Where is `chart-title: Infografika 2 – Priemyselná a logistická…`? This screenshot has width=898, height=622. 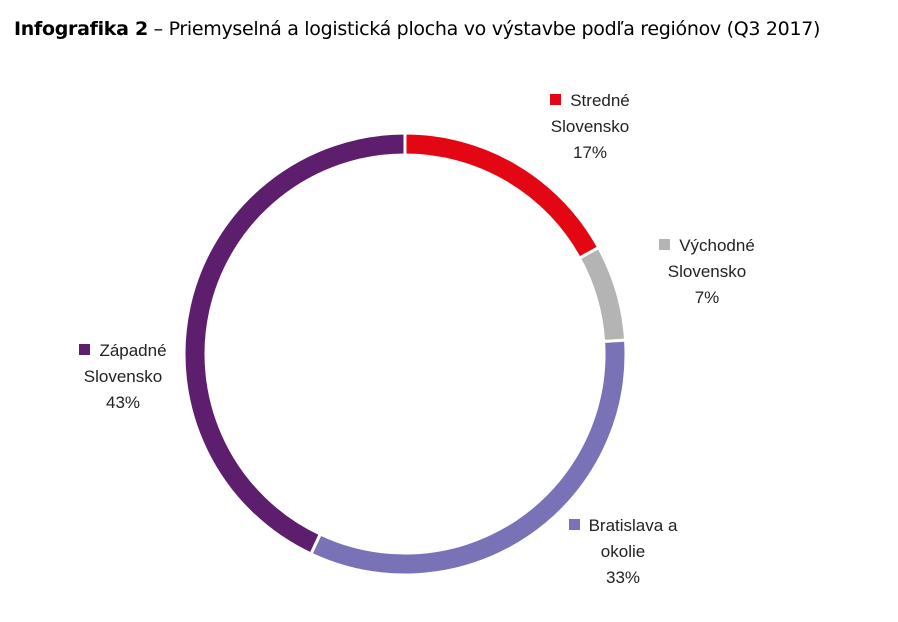
chart-title: Infografika 2 – Priemyselná a logistická… is located at coordinates (417, 29).